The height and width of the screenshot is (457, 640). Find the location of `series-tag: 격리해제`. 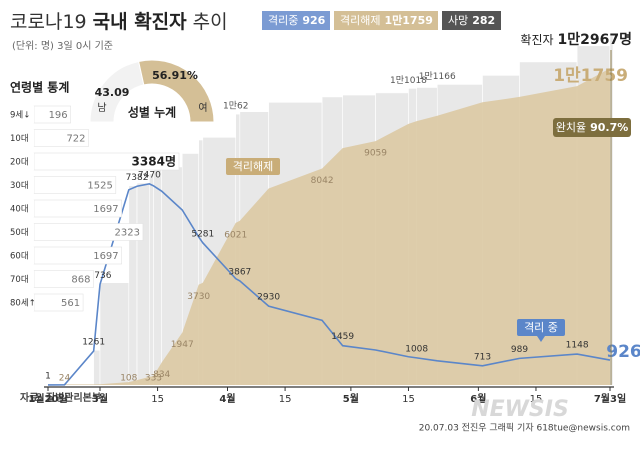

series-tag: 격리해제 is located at coordinates (253, 166).